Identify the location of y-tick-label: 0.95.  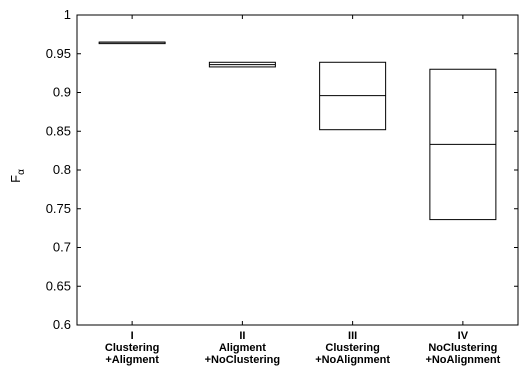
(58, 53).